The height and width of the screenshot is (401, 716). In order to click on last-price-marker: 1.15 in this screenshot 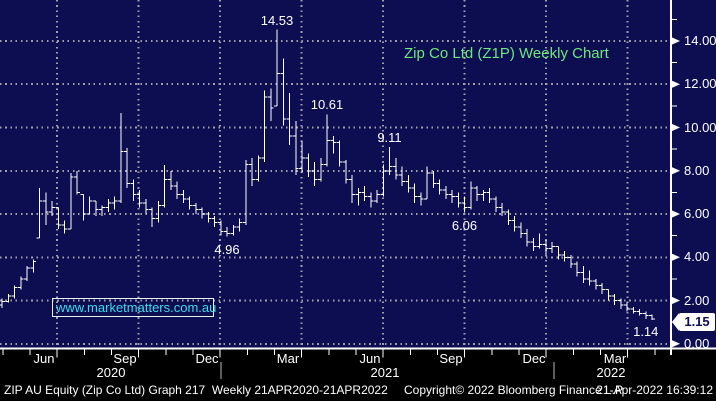, I will do `click(693, 322)`.